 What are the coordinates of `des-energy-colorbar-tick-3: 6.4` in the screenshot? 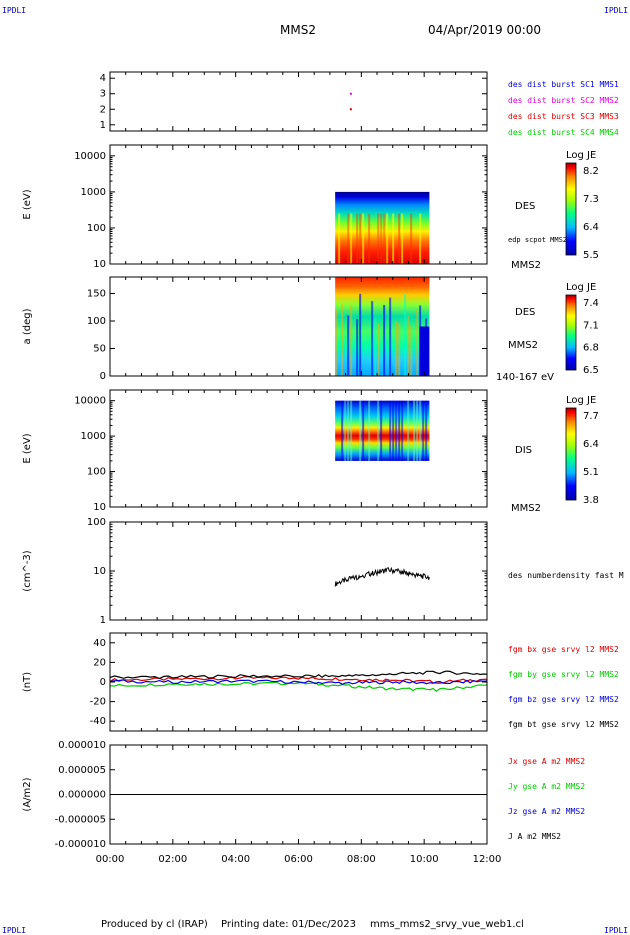 It's located at (591, 227).